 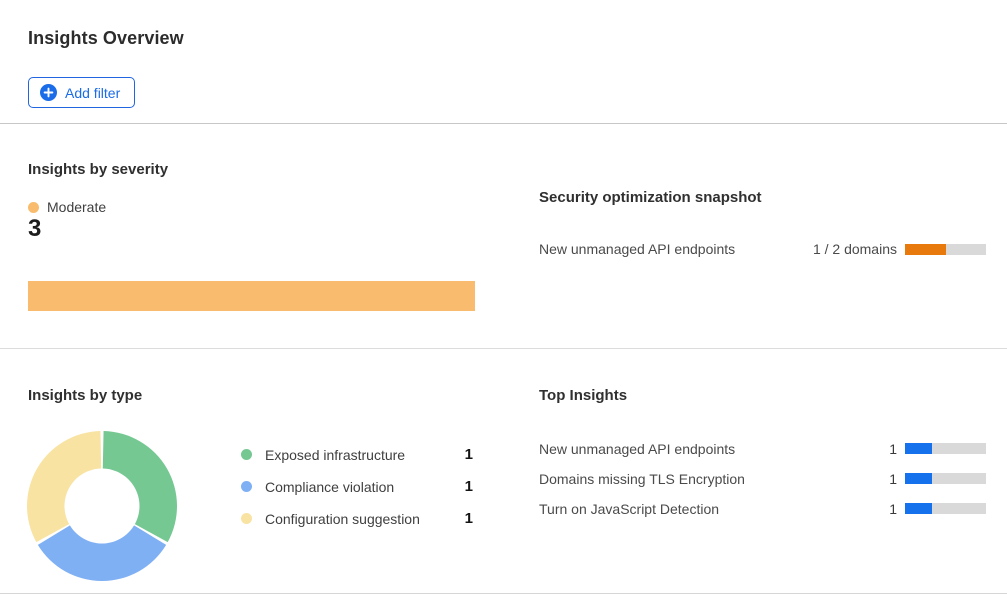 I want to click on insights-by-severity-title: Insights by severity, so click(x=98, y=169).